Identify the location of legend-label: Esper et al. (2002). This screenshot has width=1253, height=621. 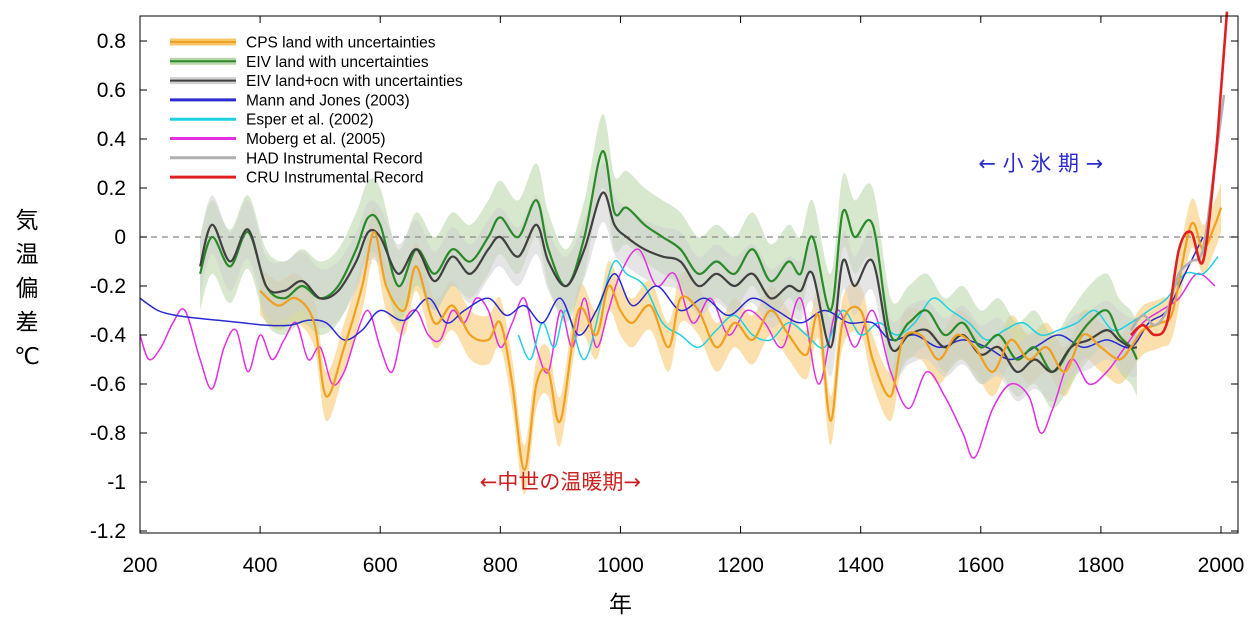
(310, 120).